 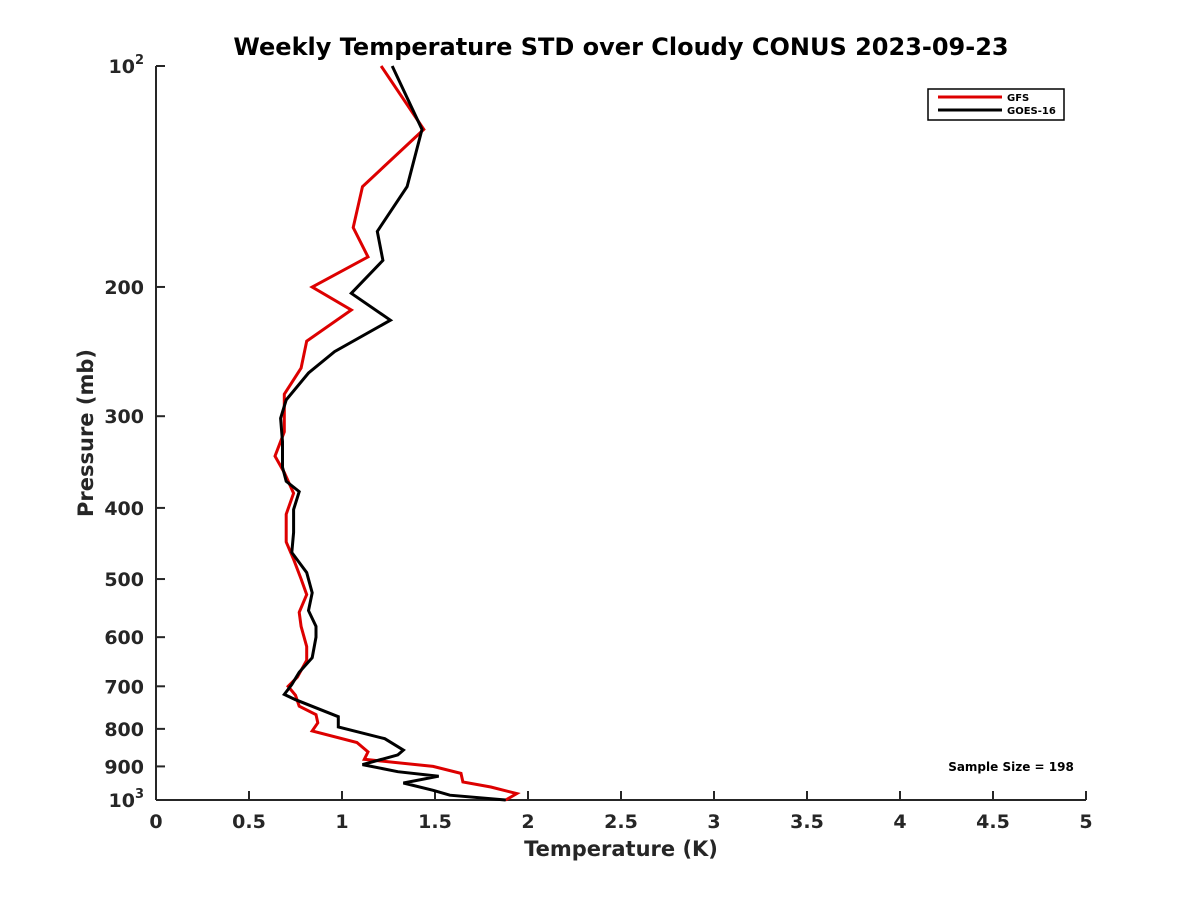 I want to click on y-tick-label: 300, so click(x=124, y=417).